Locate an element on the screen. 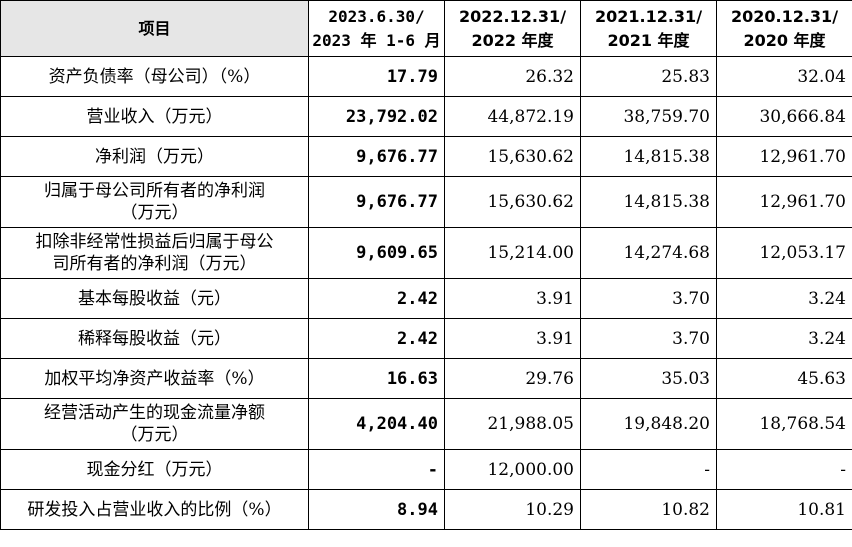  row-label: 归属于母公司所有者的净利润 （万元） is located at coordinates (154, 202).